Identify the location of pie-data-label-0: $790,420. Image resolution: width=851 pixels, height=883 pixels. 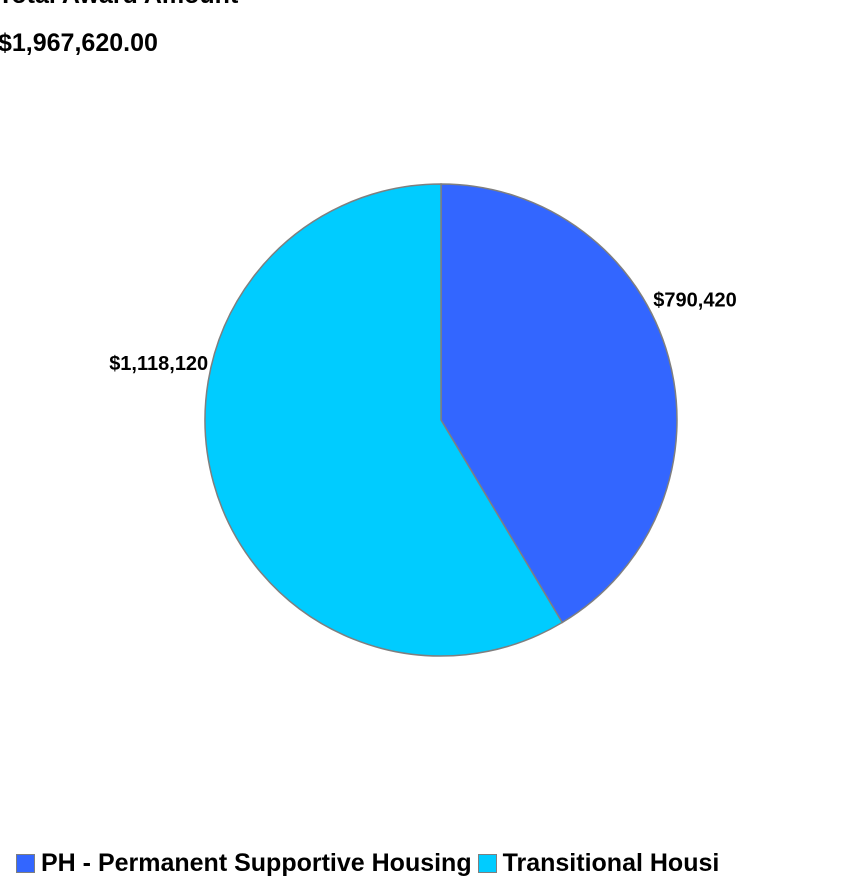
(694, 300).